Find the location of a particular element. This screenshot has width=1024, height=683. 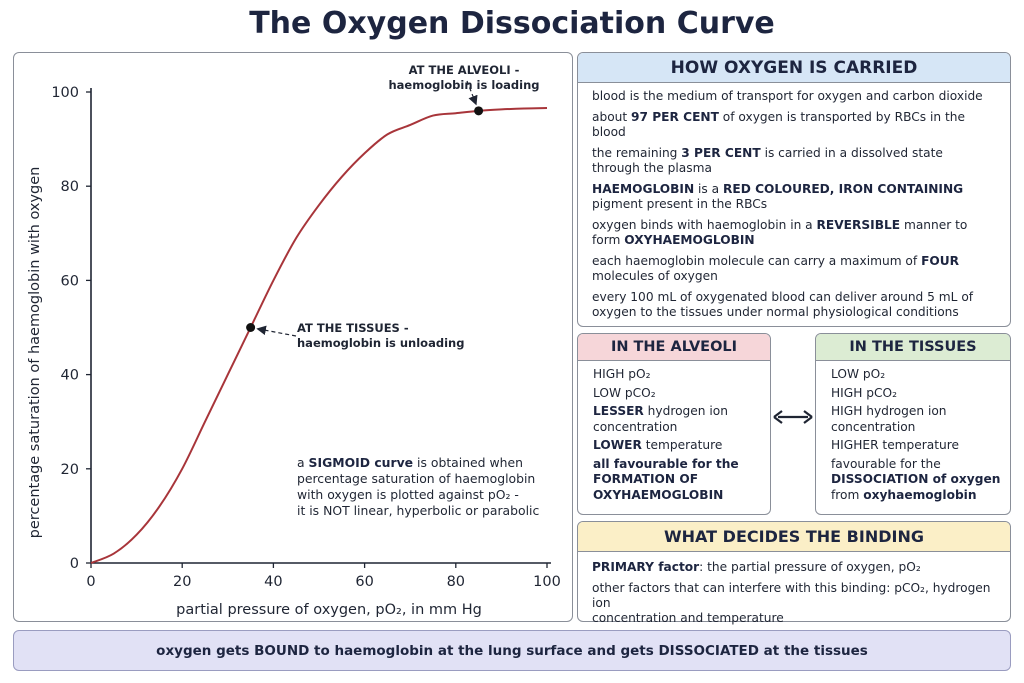

double-headed-arrow-icon is located at coordinates (793, 417).